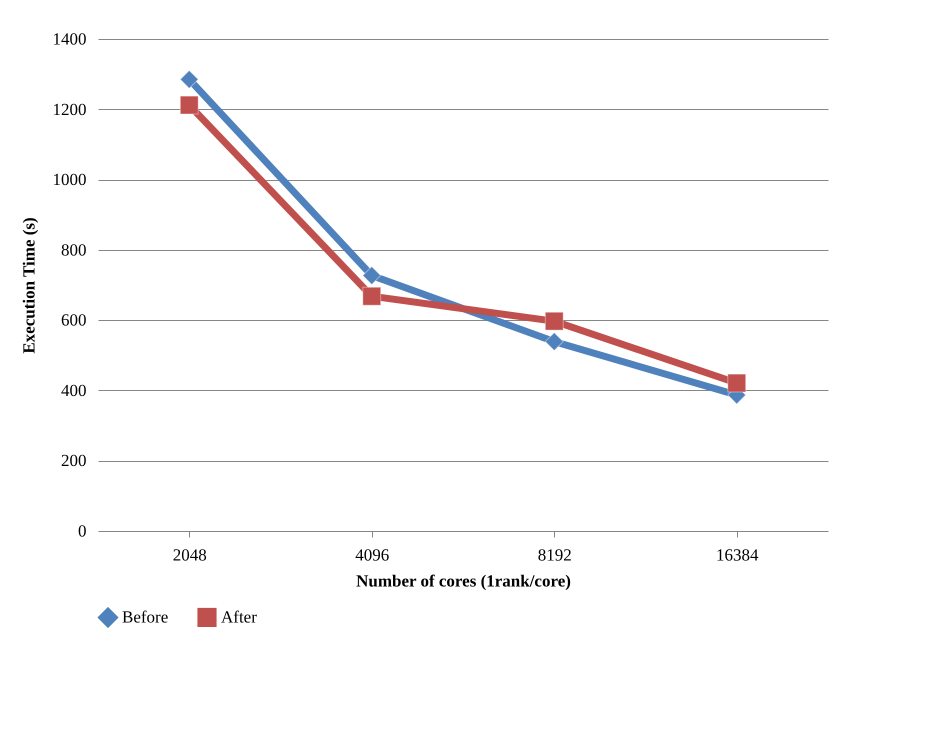 The image size is (939, 729). What do you see at coordinates (73, 250) in the screenshot?
I see `y-tick-label: 800` at bounding box center [73, 250].